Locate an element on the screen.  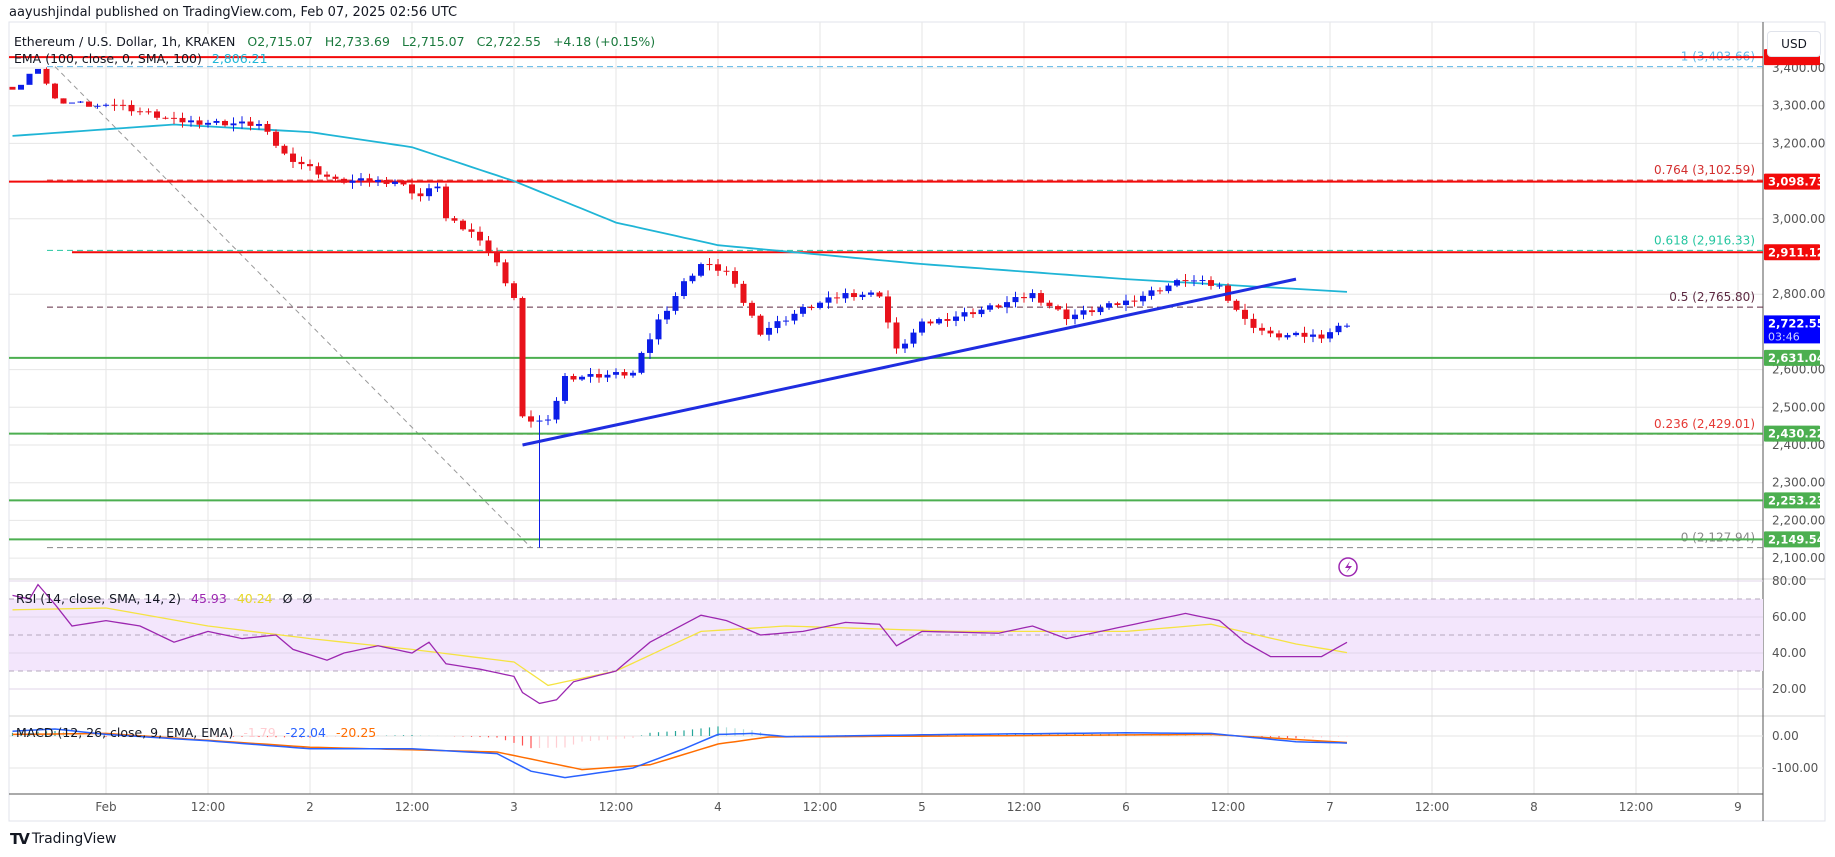
bar-countdown-label: 03:46 is located at coordinates (1784, 336).